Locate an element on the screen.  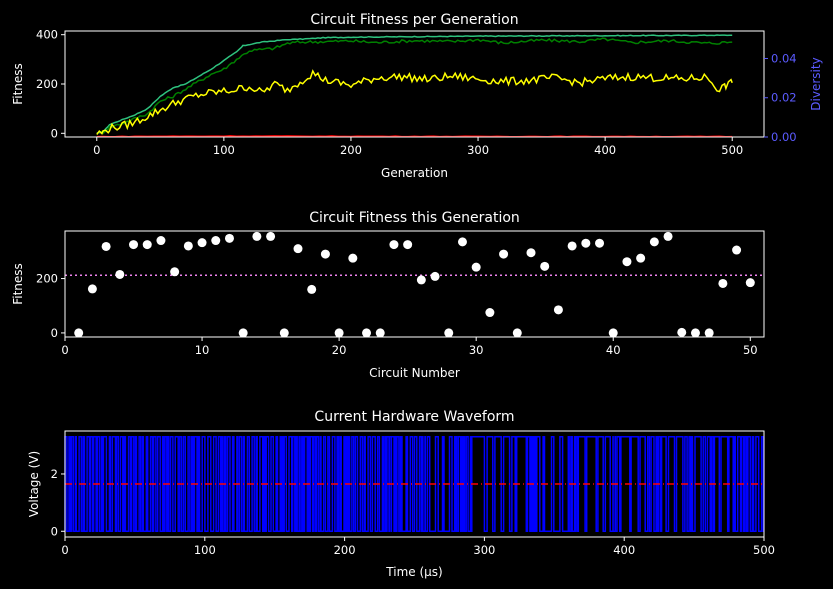
chart2-x-ticks: 0 10 20 30 40 50 is located at coordinates (409, 347).